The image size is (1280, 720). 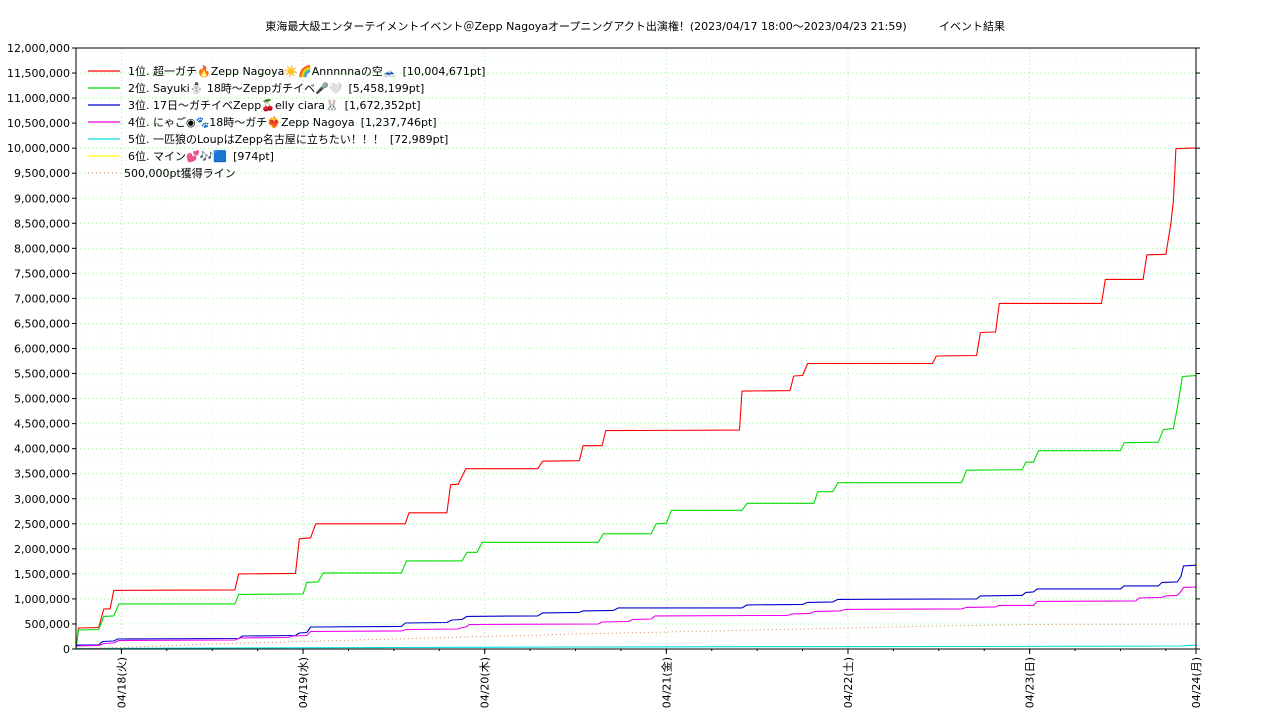 What do you see at coordinates (38, 123) in the screenshot?
I see `y-tick-label: 10,500,000` at bounding box center [38, 123].